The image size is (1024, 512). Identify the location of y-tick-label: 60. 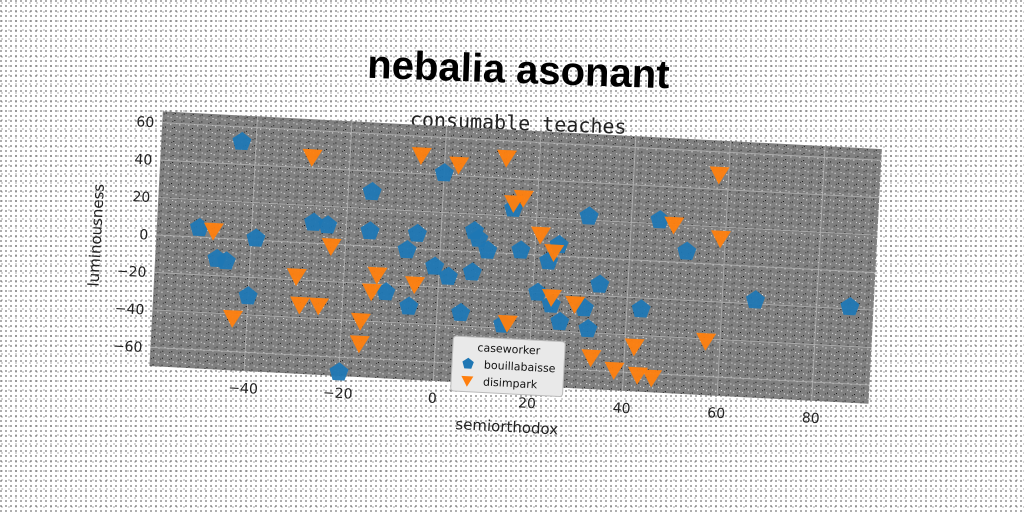
(145, 122).